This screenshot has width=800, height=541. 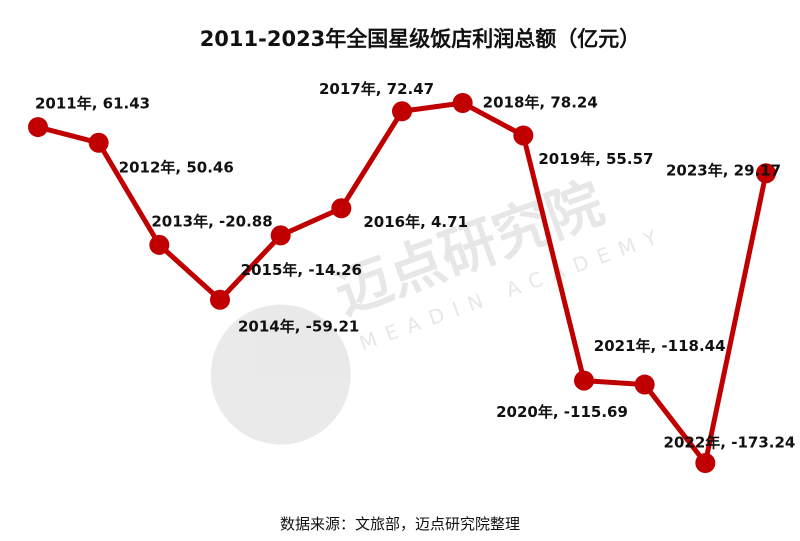 I want to click on data-label: 2018年, 78.24, so click(x=540, y=103).